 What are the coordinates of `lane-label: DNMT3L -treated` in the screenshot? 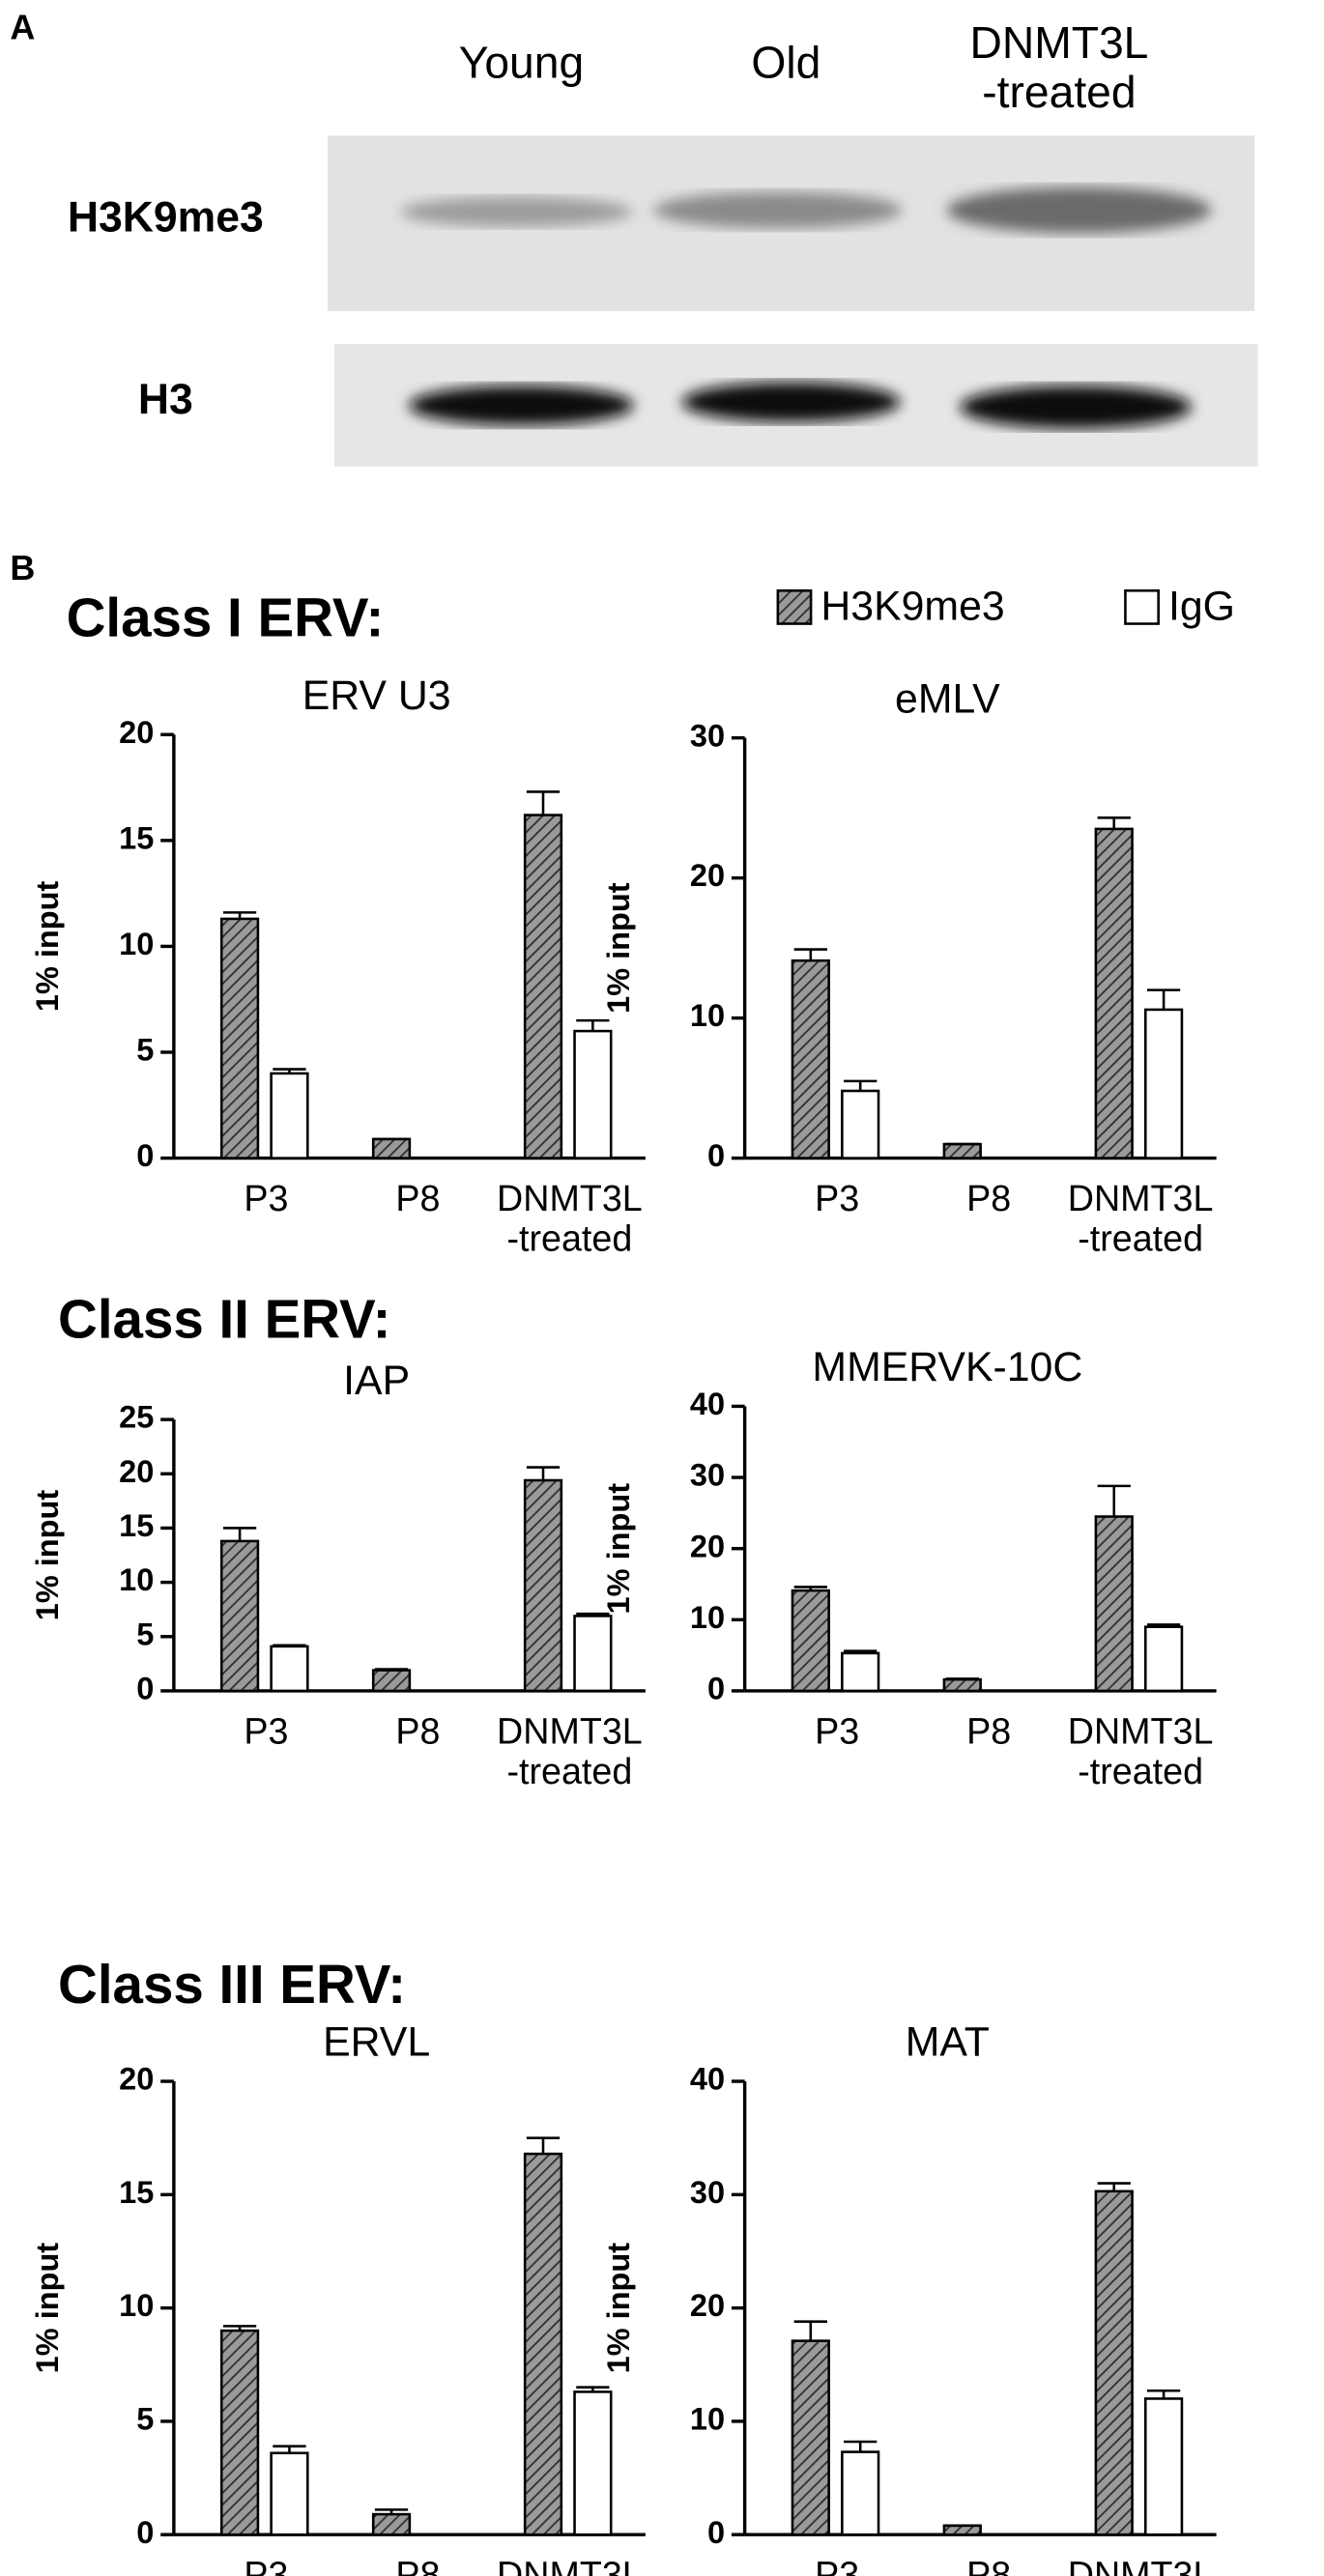 It's located at (1059, 67).